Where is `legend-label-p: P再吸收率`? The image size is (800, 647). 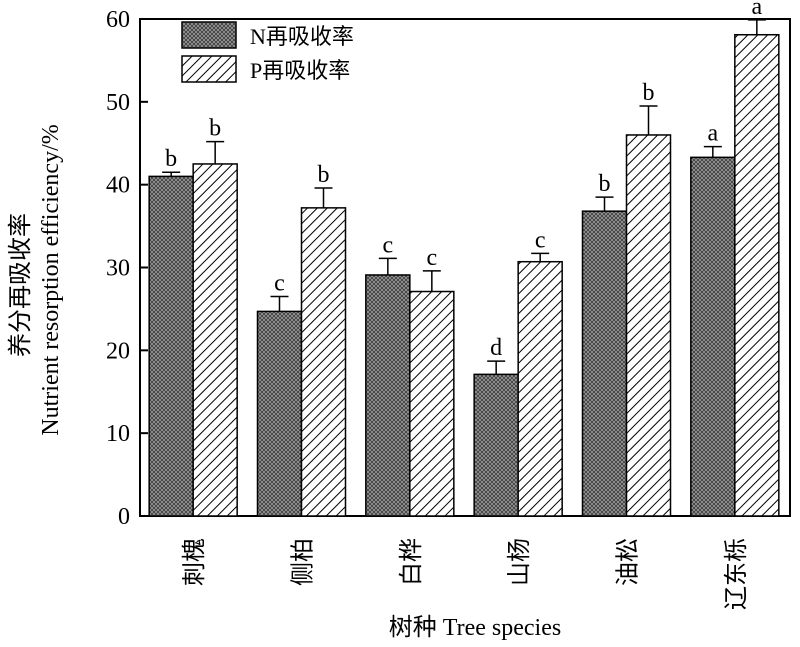
legend-label-p: P再吸收率 is located at coordinates (300, 70).